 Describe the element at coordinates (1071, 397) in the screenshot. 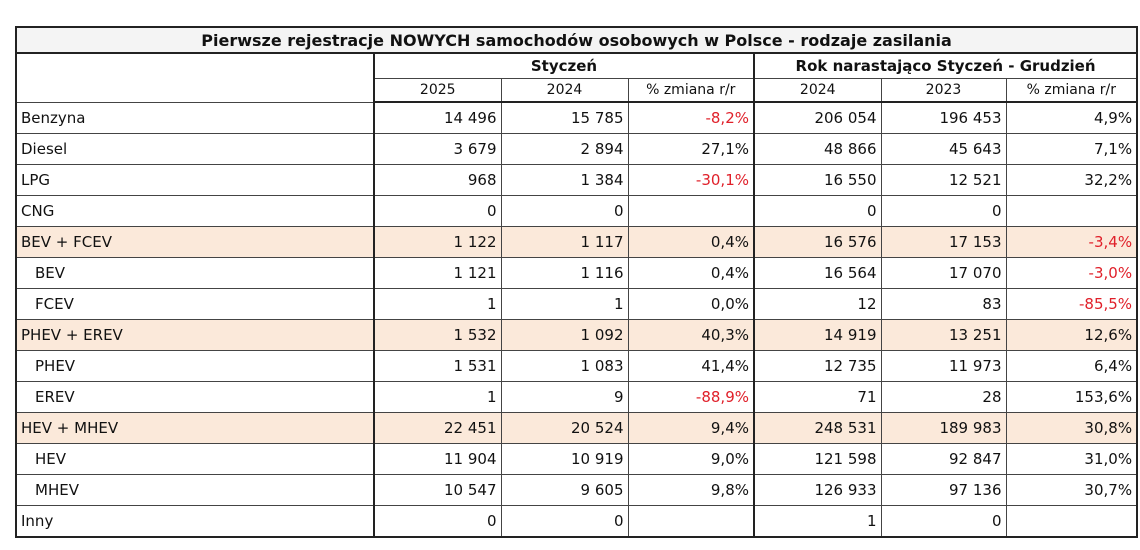

I see `change-cell: 153,6%` at that location.